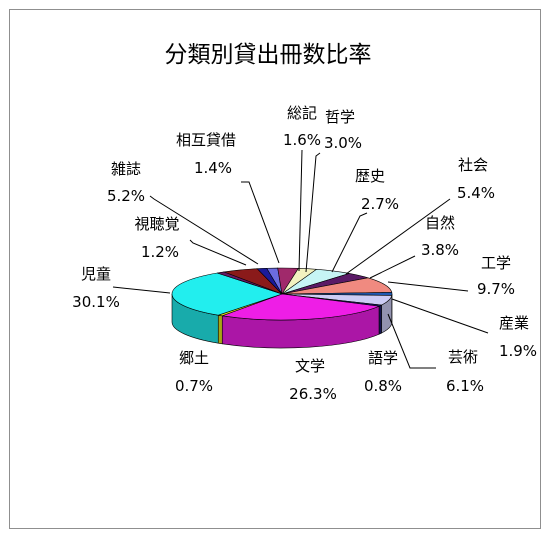  Describe the element at coordinates (160, 252) in the screenshot. I see `slice-percent-label: 1.2%` at that location.